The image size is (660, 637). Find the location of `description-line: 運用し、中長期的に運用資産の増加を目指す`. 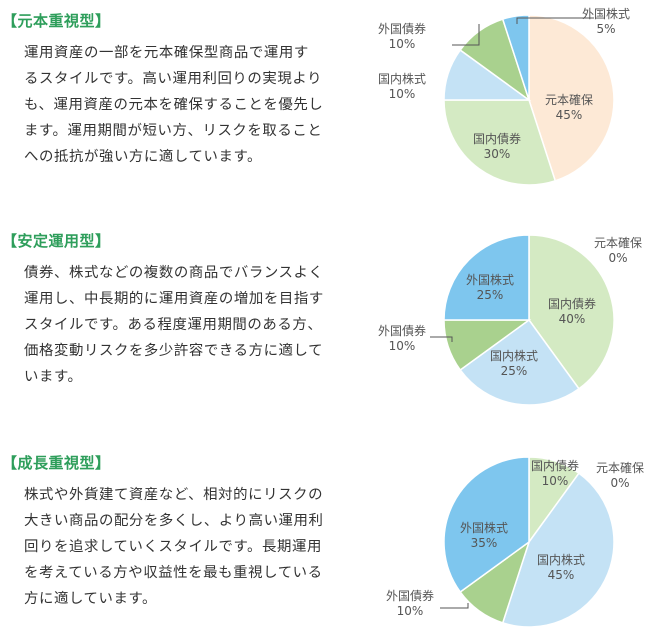

description-line: 運用し、中長期的に運用資産の増加を目指す is located at coordinates (174, 299).